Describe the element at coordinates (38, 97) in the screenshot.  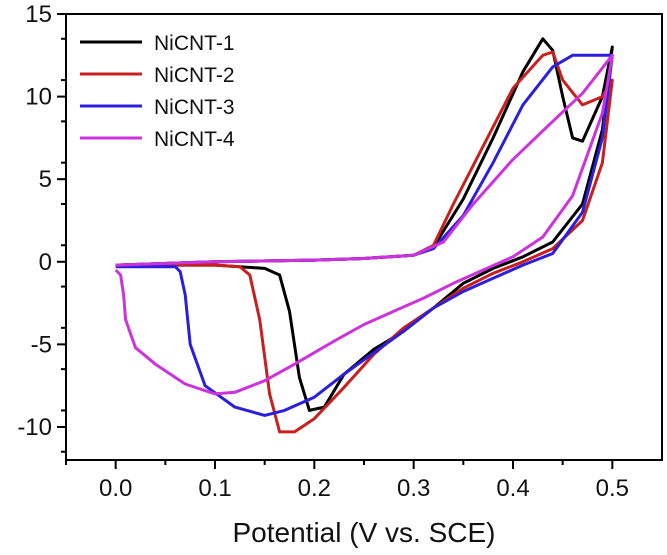
I see `y-tick-label: 10` at that location.